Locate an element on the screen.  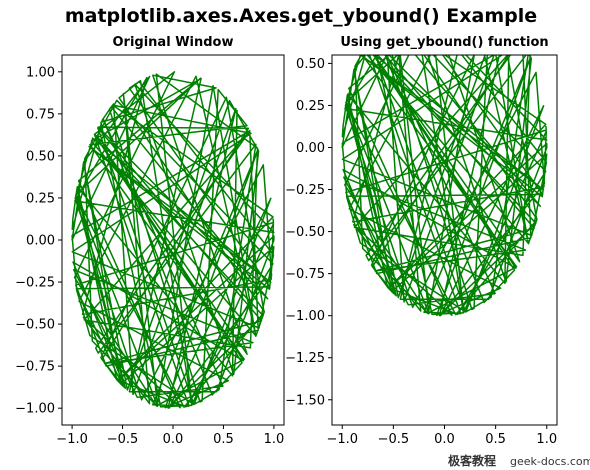
axes-title: Original Window is located at coordinates (173, 42).